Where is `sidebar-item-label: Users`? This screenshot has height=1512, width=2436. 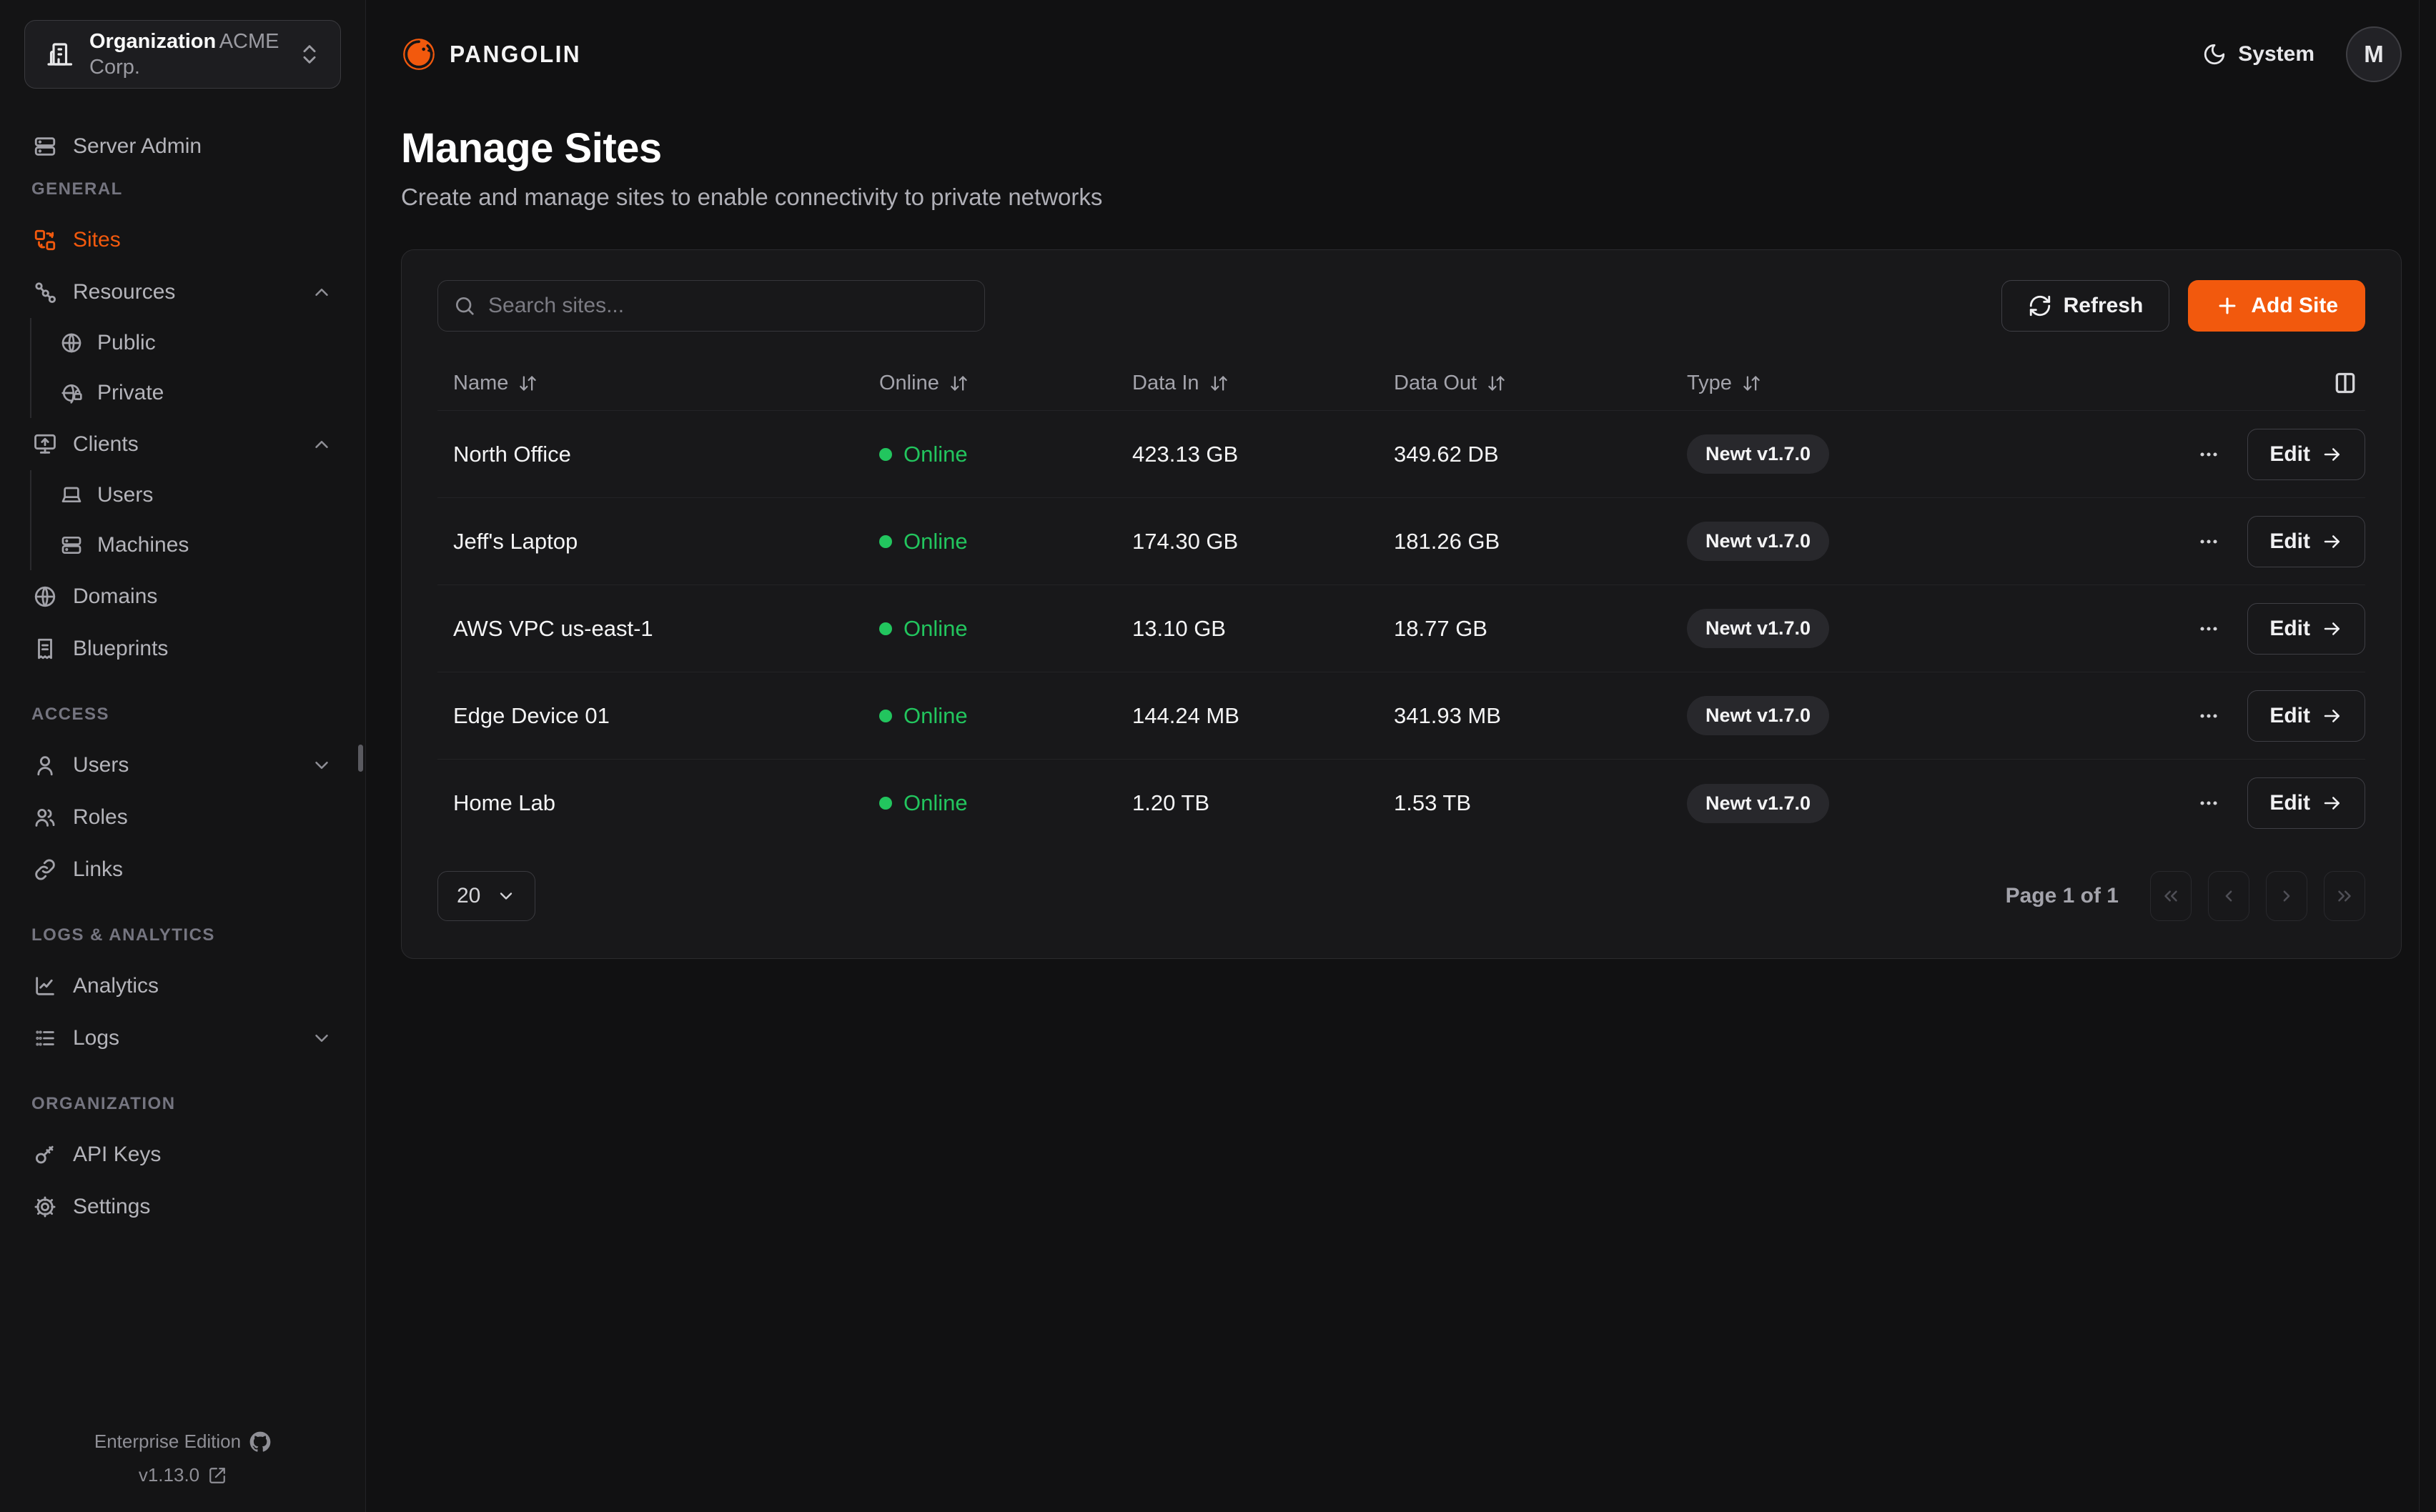
sidebar-item-label: Users is located at coordinates (101, 765).